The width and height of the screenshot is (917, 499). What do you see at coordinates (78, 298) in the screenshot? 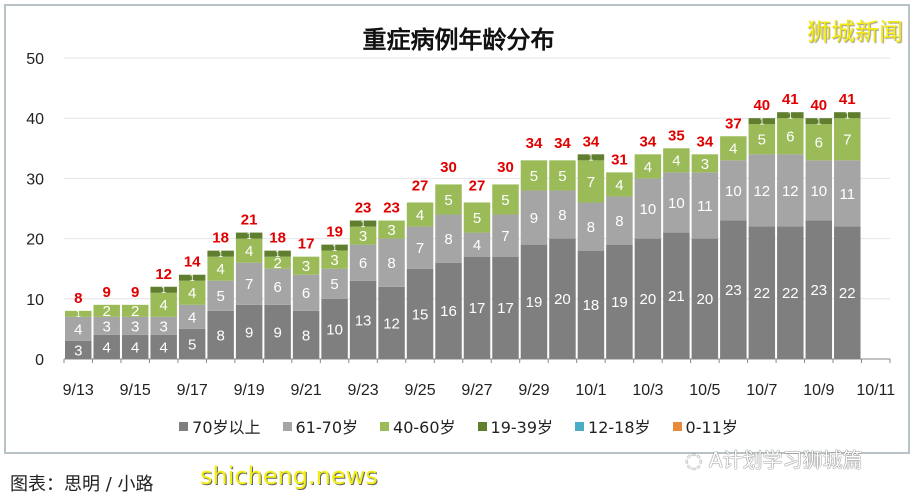
I see `bar-total-label: 8` at bounding box center [78, 298].